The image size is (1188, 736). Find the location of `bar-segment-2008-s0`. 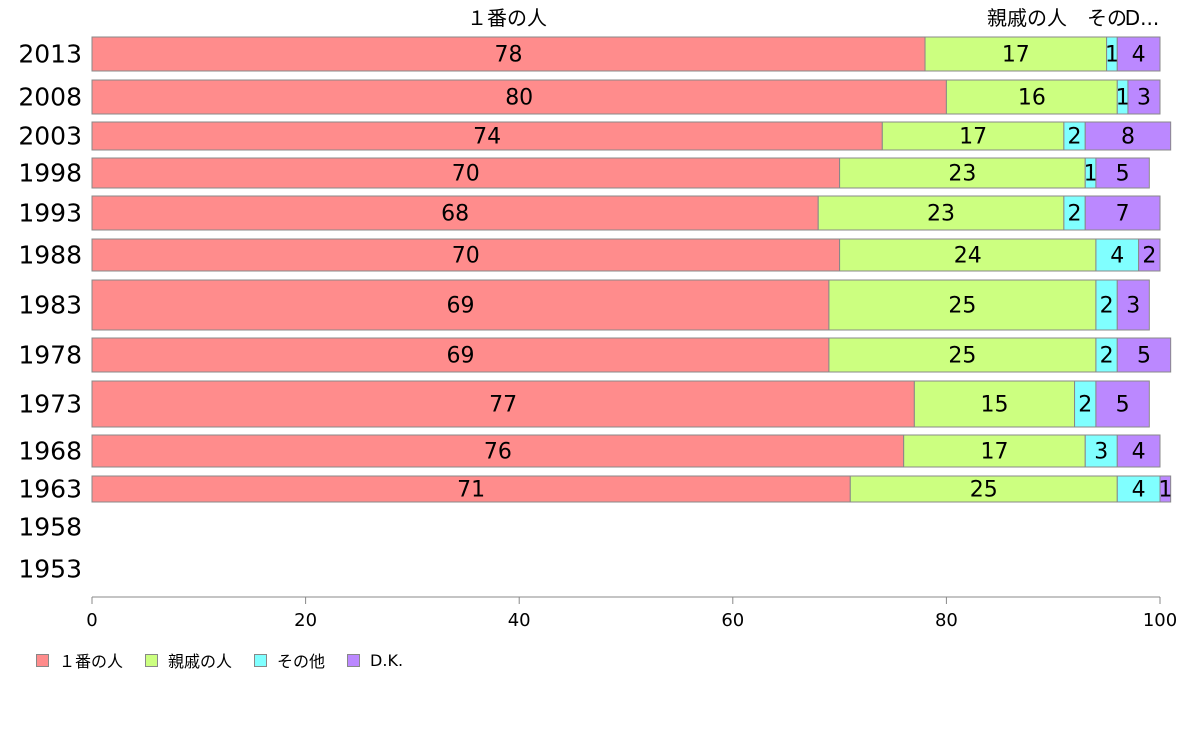

bar-segment-2008-s0 is located at coordinates (519, 97).